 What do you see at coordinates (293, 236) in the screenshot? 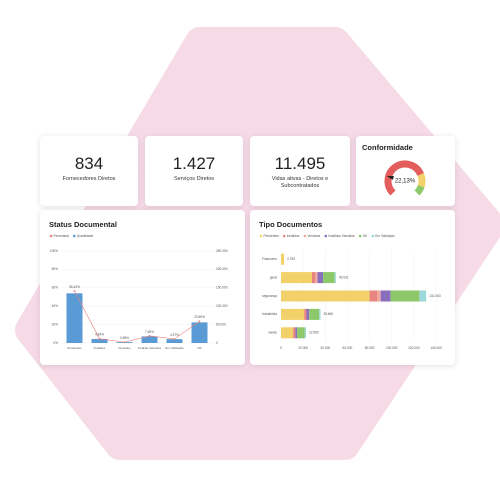
I see `legend-label: Inválidos` at bounding box center [293, 236].